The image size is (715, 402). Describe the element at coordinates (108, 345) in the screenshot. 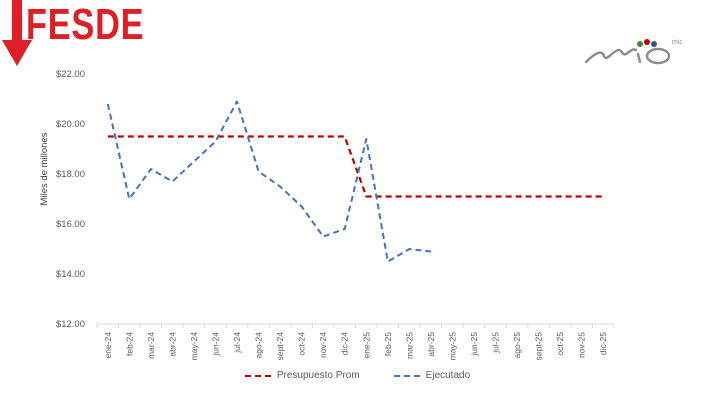

I see `x-tick-label: ene-24` at that location.